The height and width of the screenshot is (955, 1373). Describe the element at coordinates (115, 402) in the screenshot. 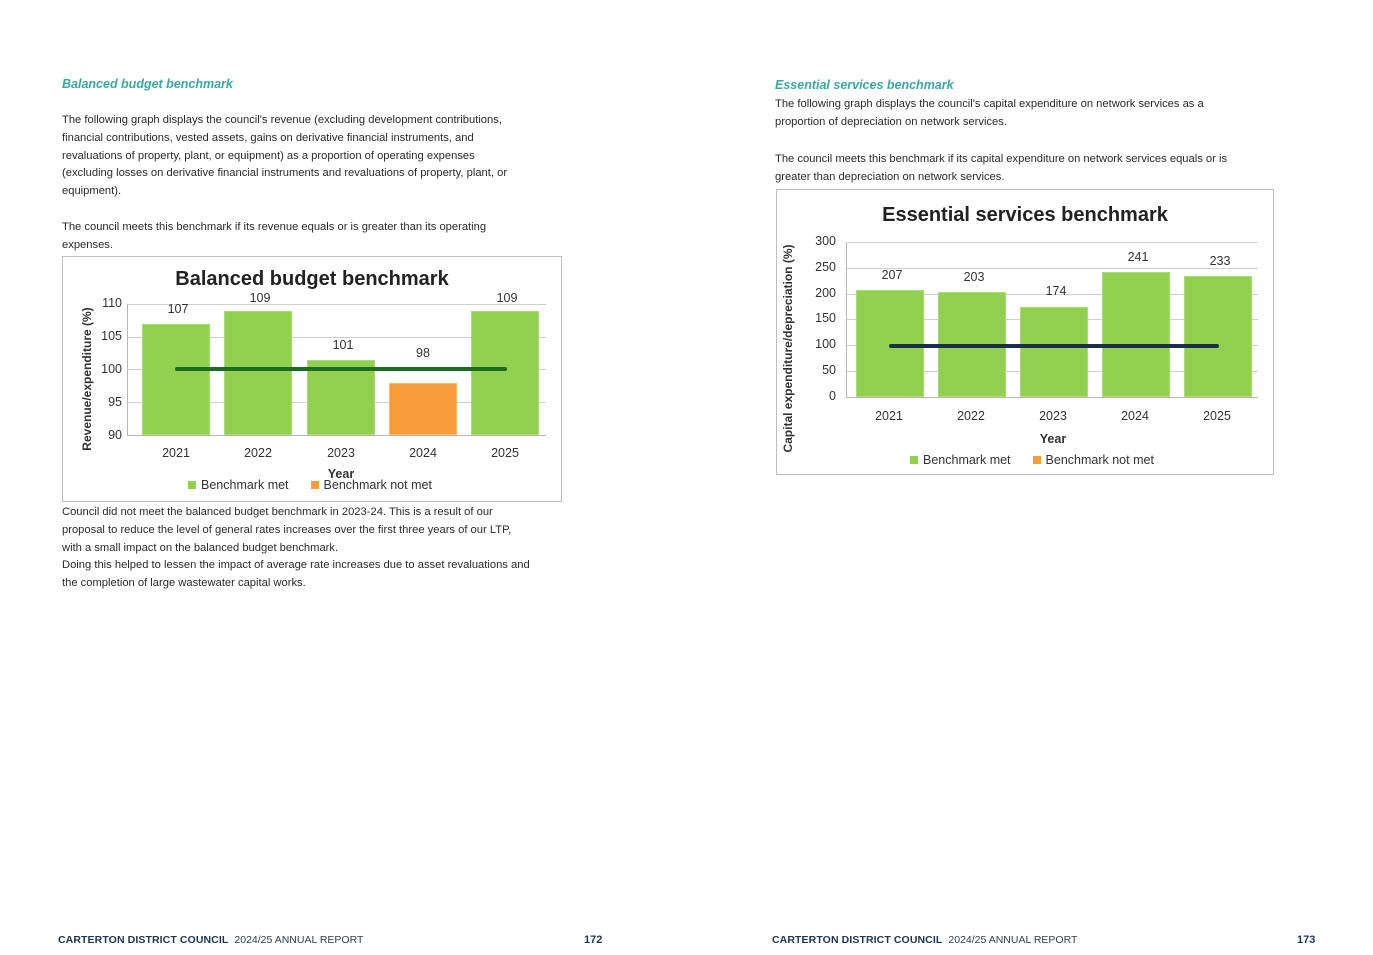

I see `y-tick: 95` at that location.